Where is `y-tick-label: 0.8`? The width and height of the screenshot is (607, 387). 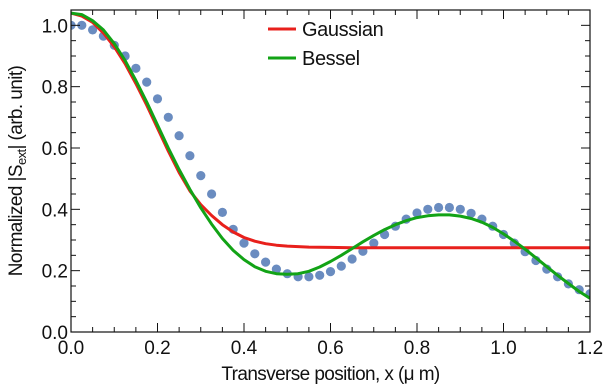 y-tick-label: 0.8 is located at coordinates (55, 88).